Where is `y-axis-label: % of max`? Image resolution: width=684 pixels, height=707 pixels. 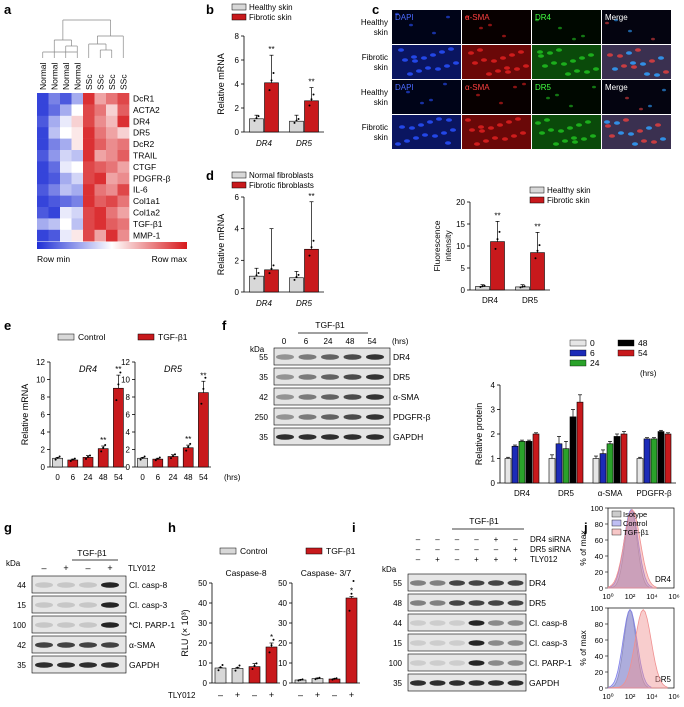
y-axis-label: % of max is located at coordinates (583, 548).